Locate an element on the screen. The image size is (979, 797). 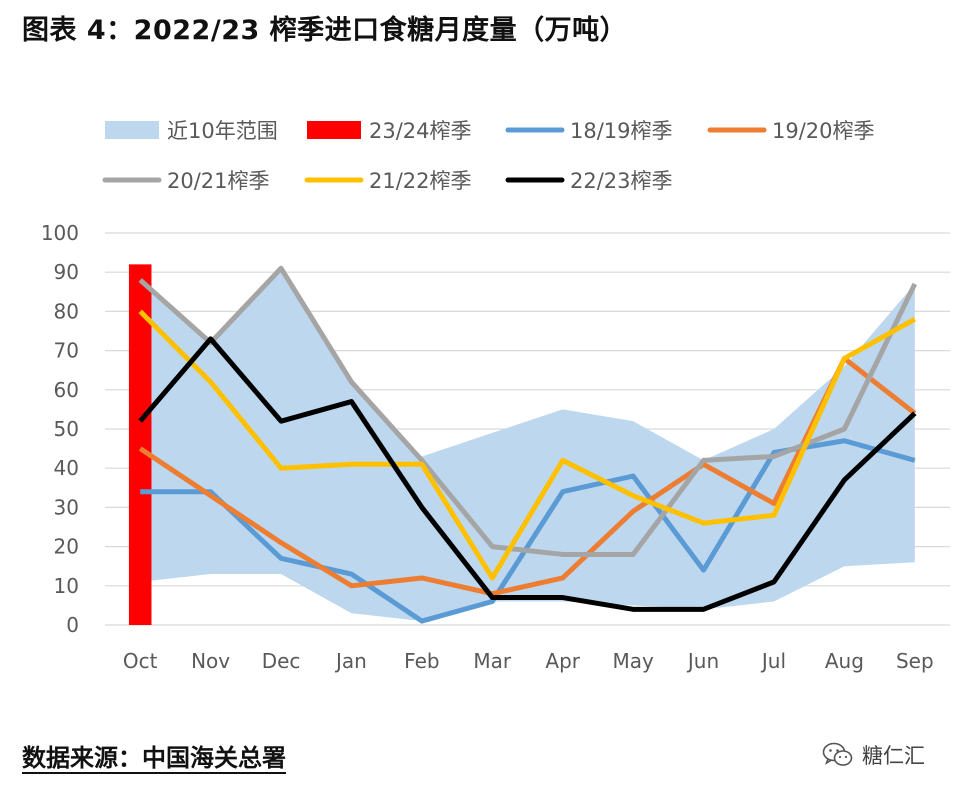
y-tick-label: 60 is located at coordinates (66, 390).